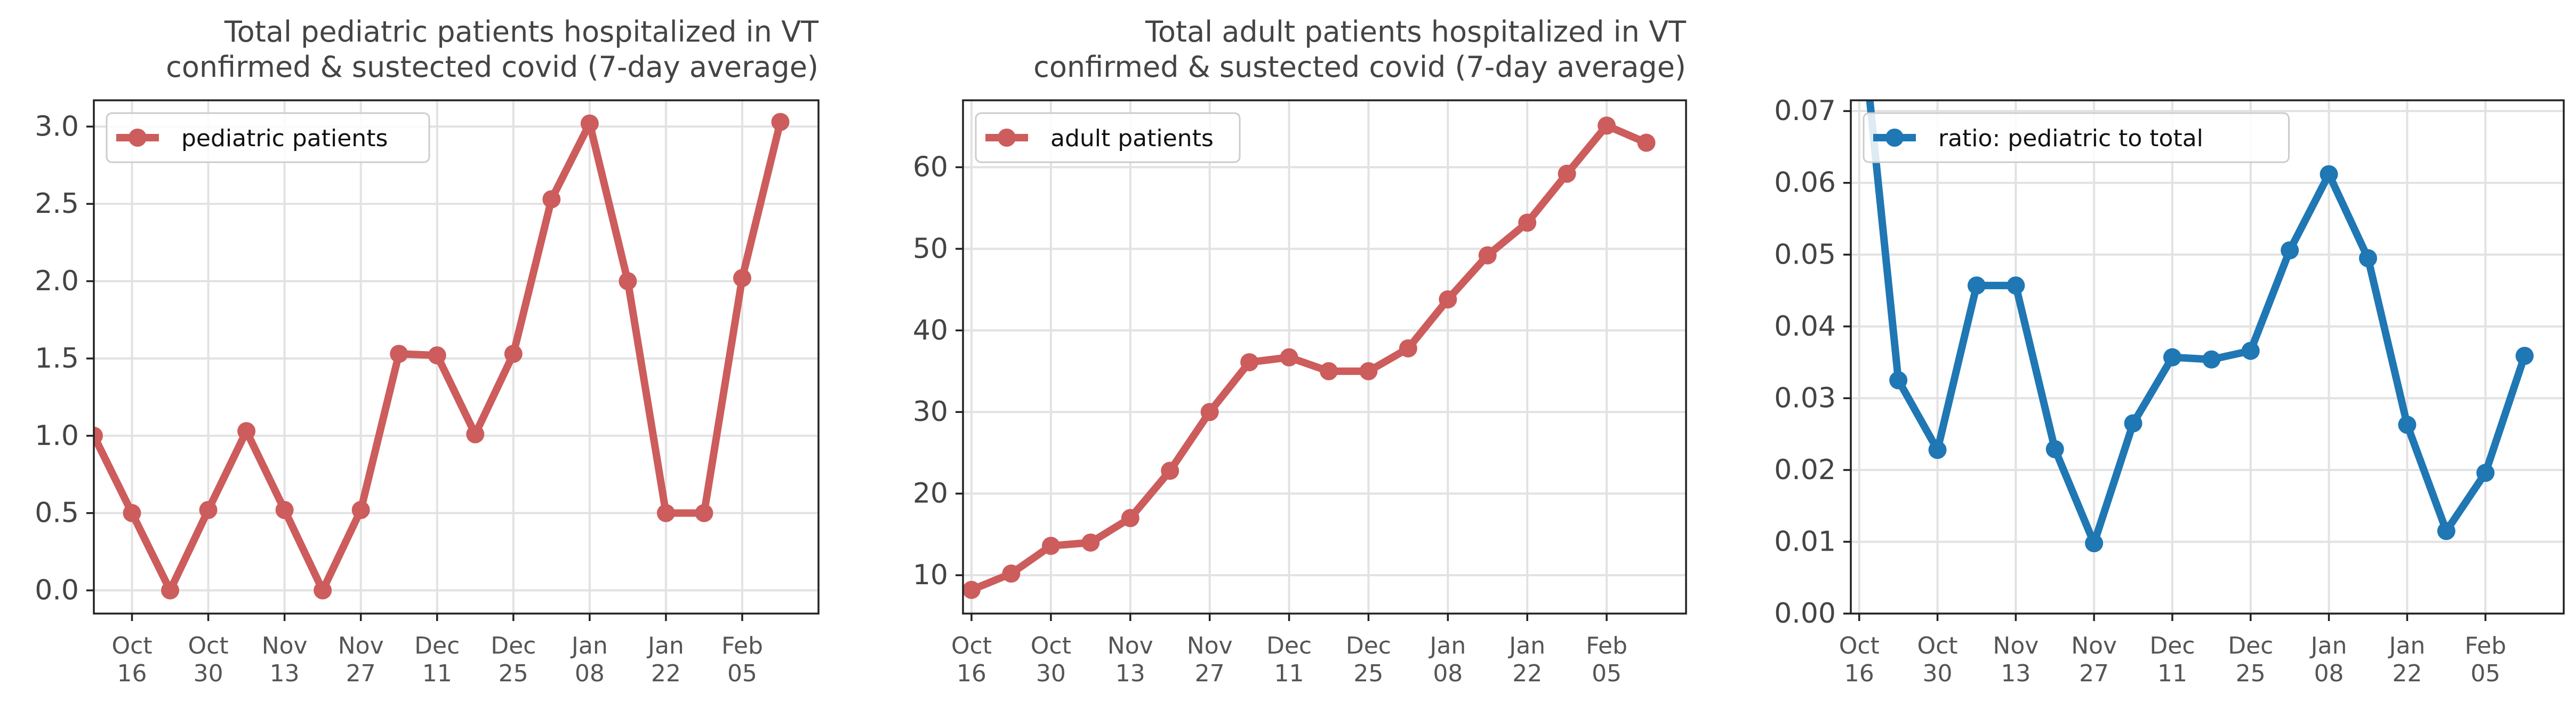 The width and height of the screenshot is (2576, 716). What do you see at coordinates (2070, 138) in the screenshot?
I see `legend-label: ratio: pediatric to total` at bounding box center [2070, 138].